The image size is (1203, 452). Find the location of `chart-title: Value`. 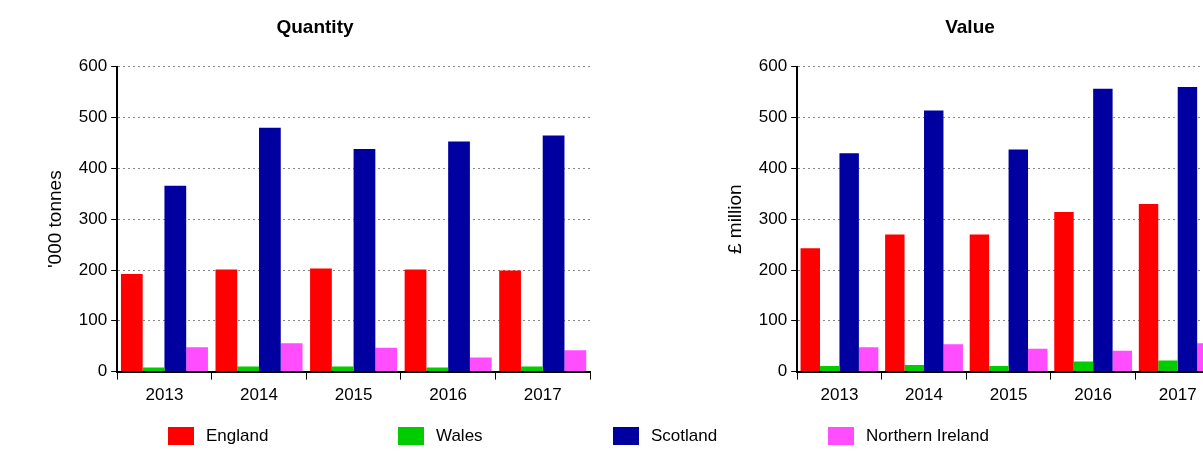

chart-title: Value is located at coordinates (970, 26).